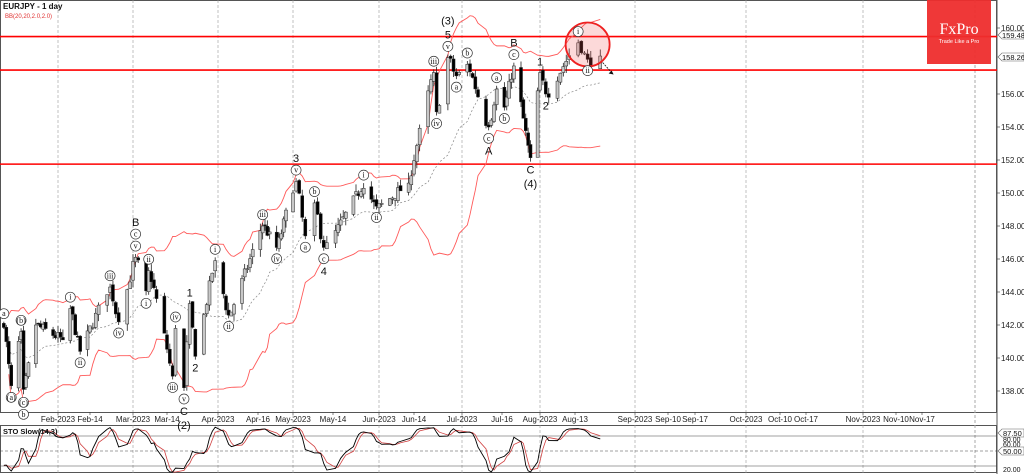  I want to click on stochastic-axis: 87.50 80.00 60.00 50.00 20.00, so click(1010, 451).